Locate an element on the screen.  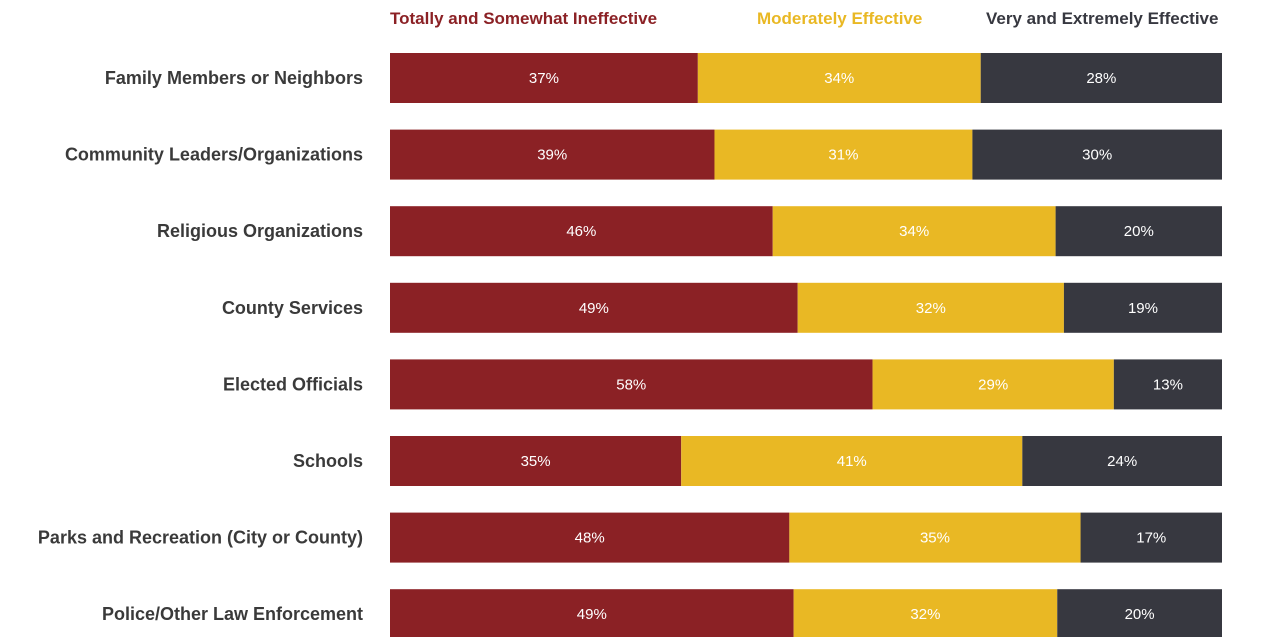
bar-row: 48% 35% 17% is located at coordinates (806, 537).